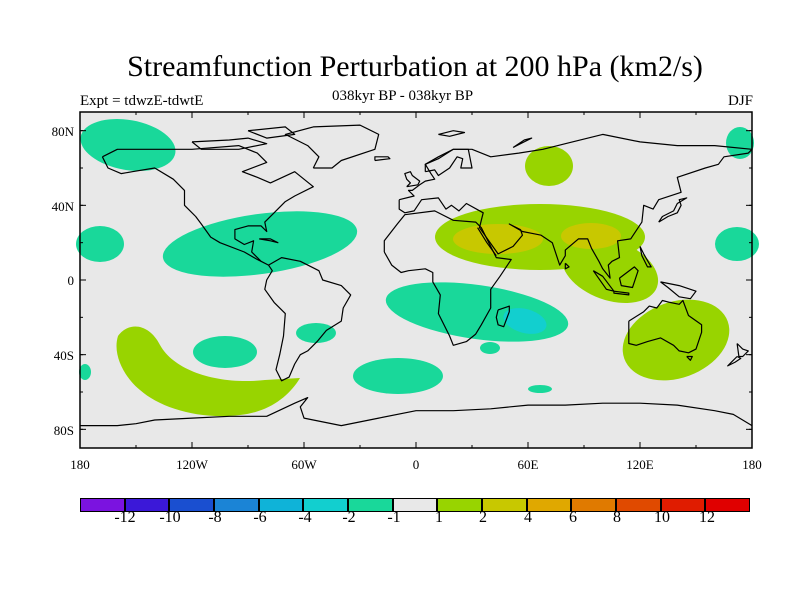  I want to click on period-label: 038kyr BP - 038kyr BP, so click(403, 96).